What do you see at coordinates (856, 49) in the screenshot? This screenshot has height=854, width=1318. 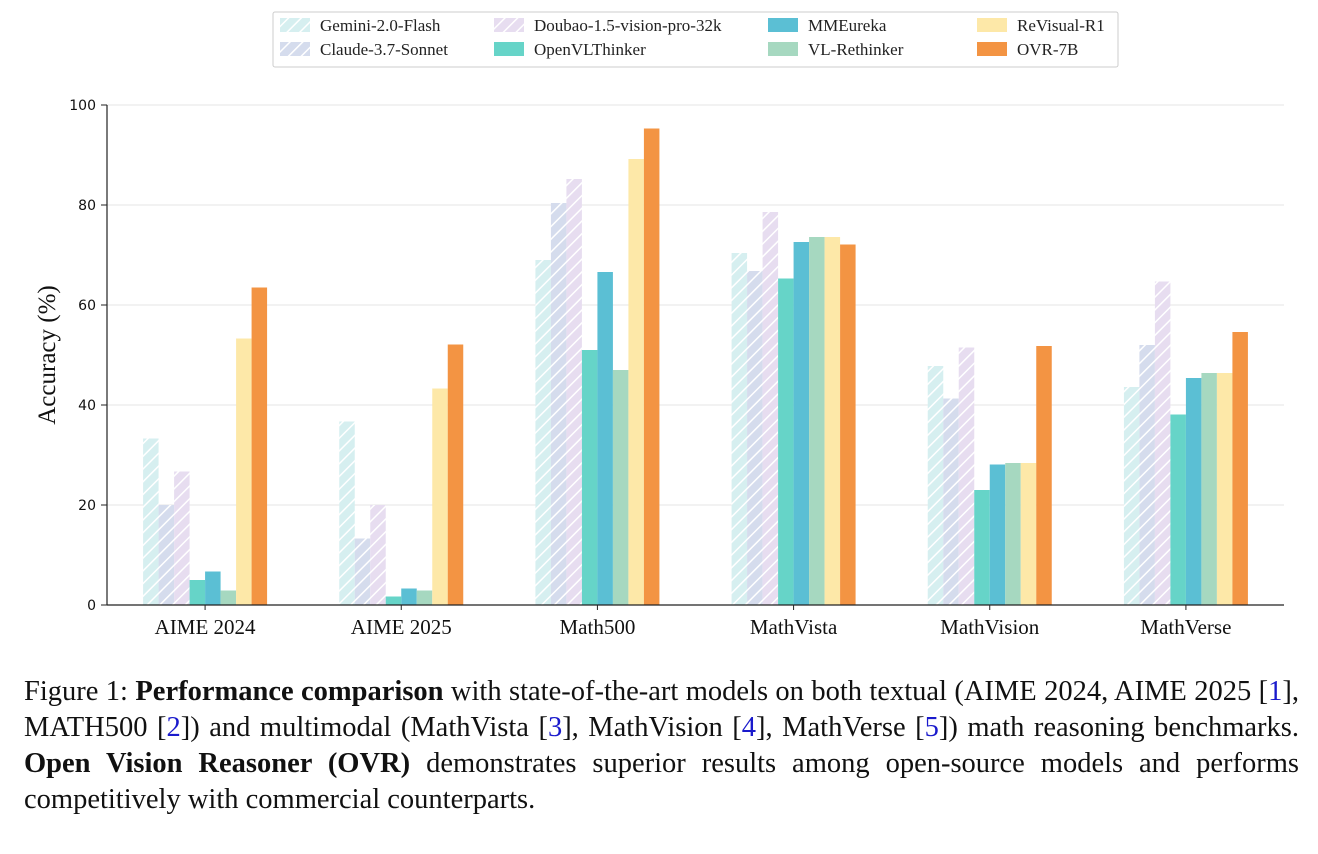 I see `legend-label: VL-Rethinker` at bounding box center [856, 49].